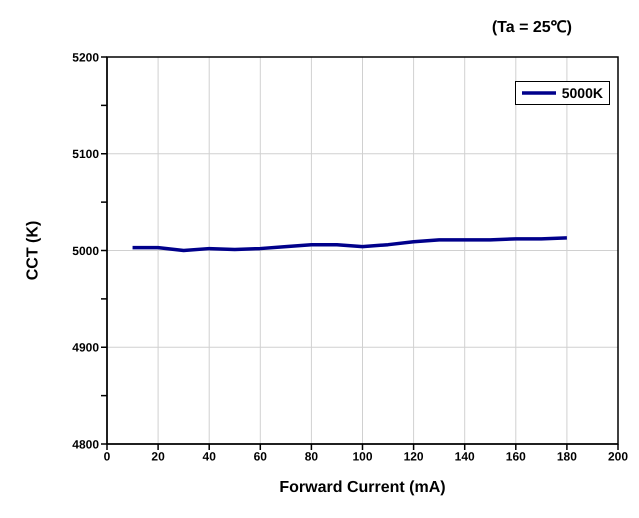 The image size is (639, 518). Describe the element at coordinates (465, 457) in the screenshot. I see `x-tick-label: 140` at that location.